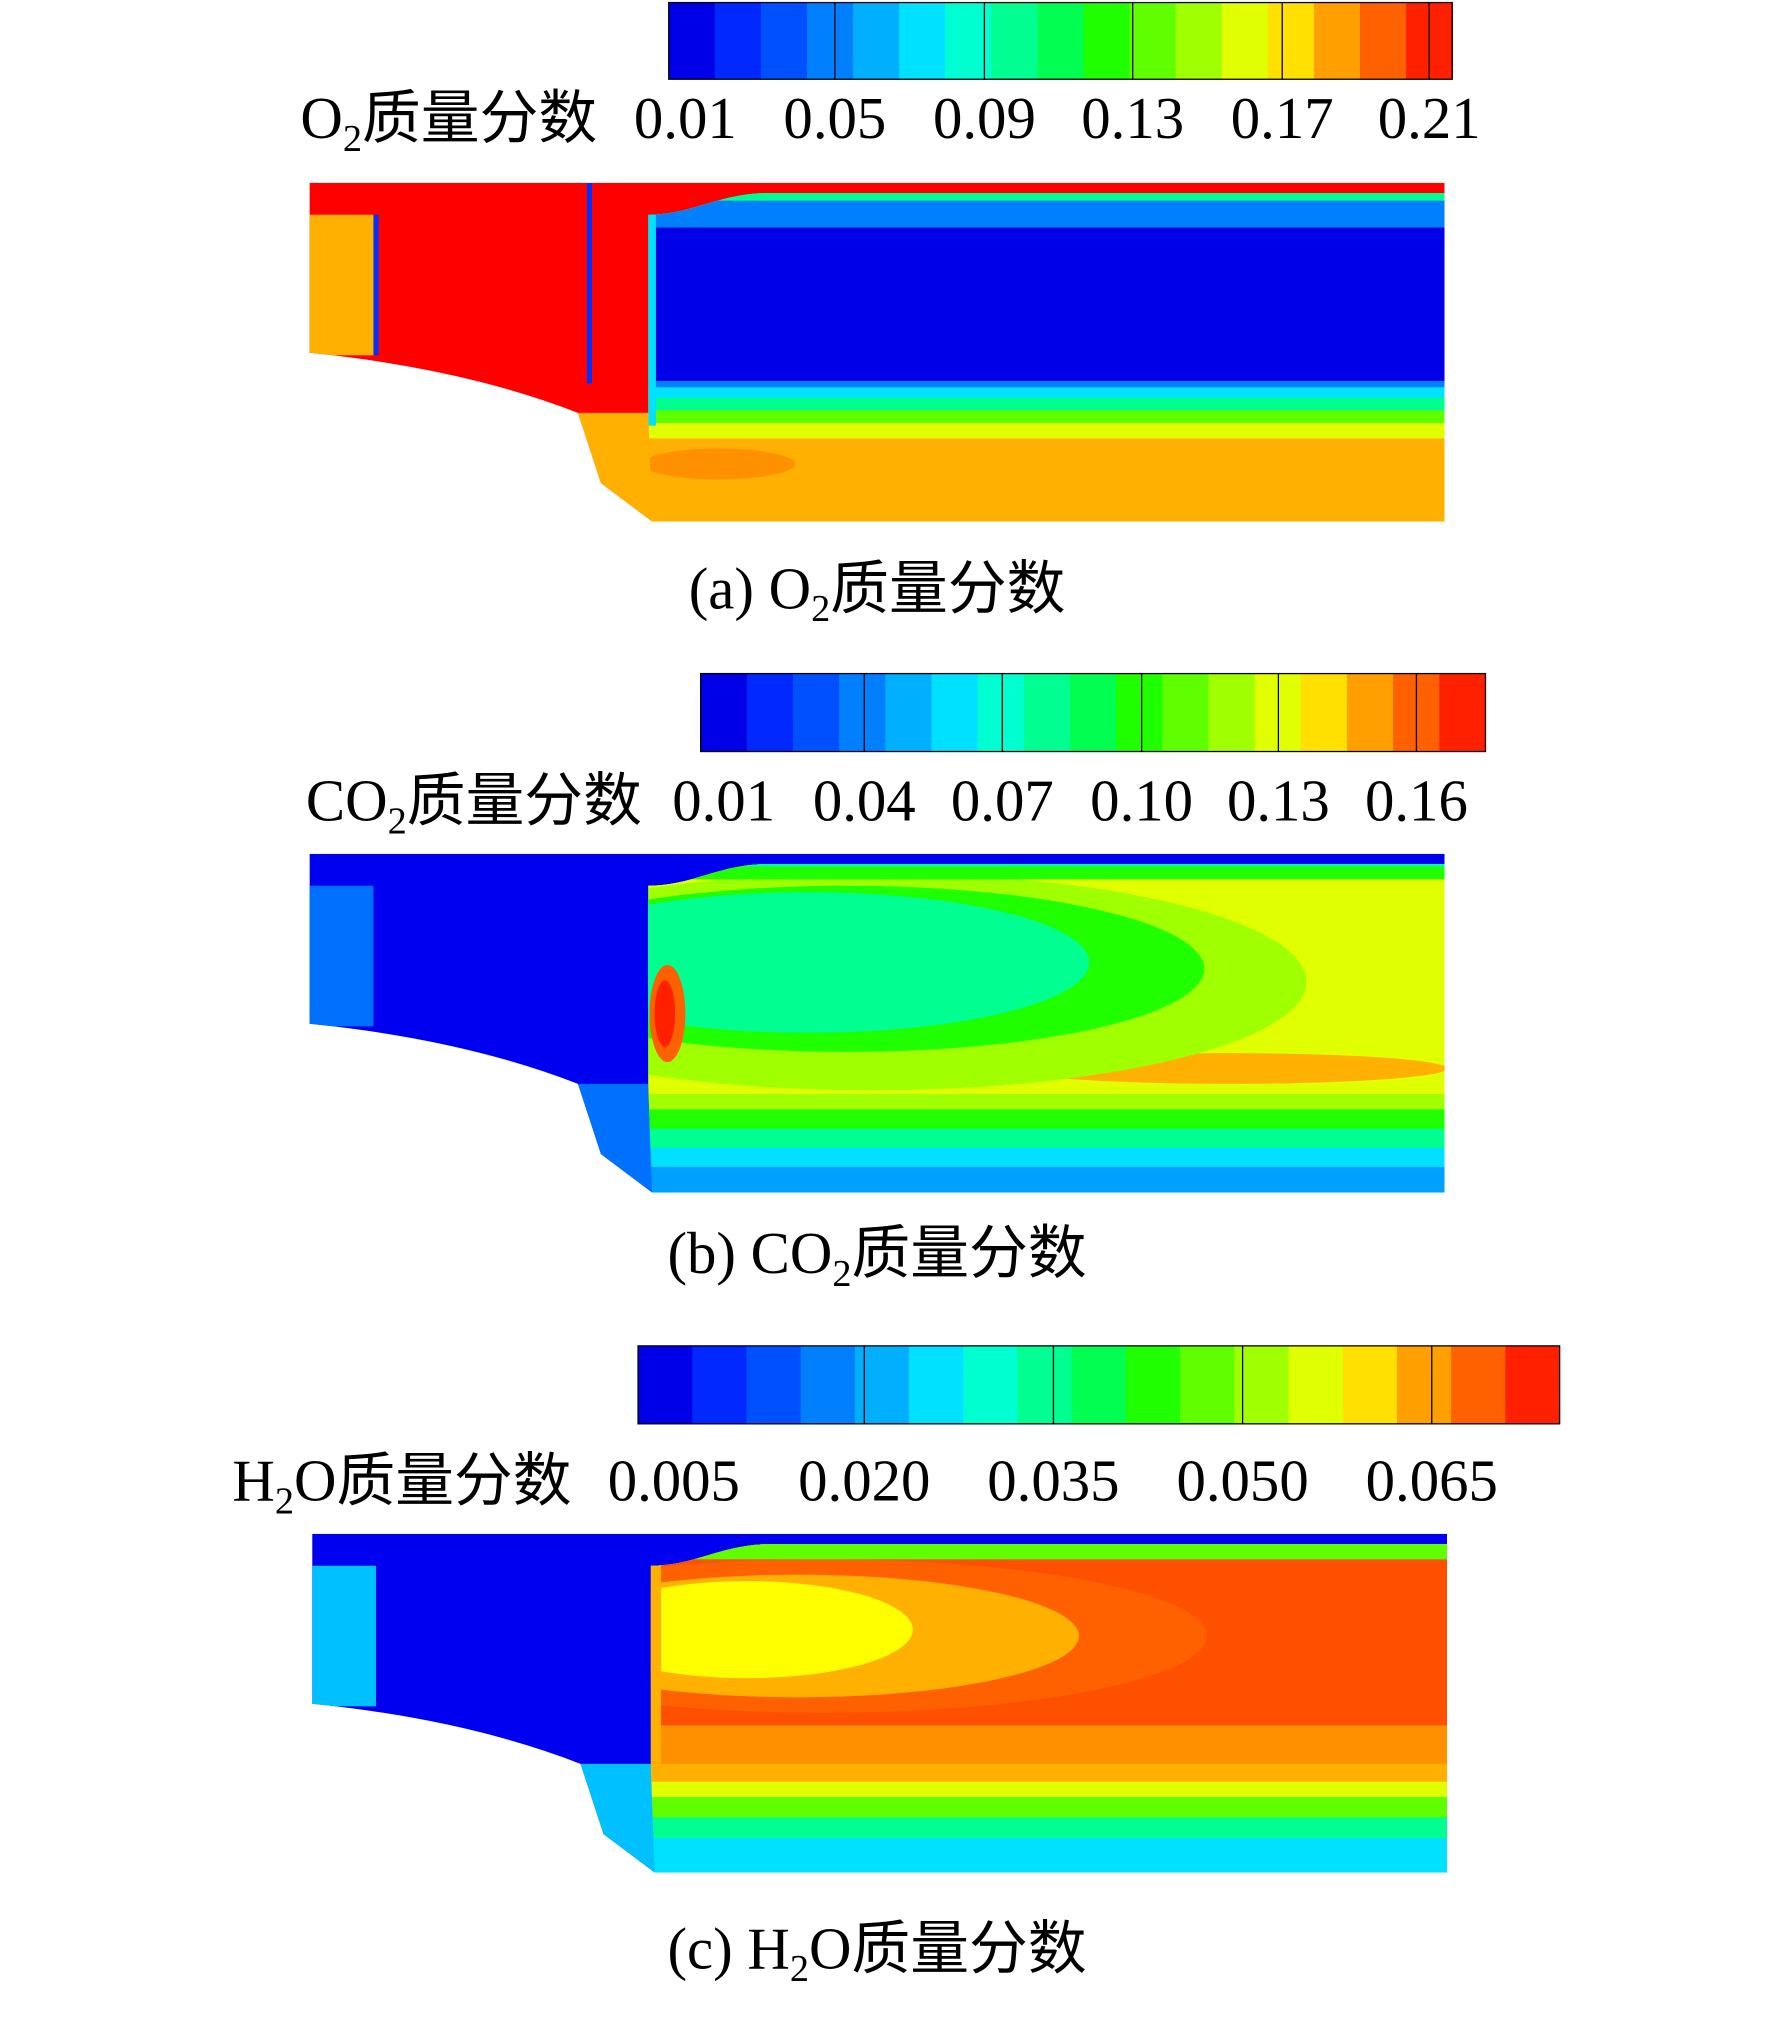  Describe the element at coordinates (433, 1481) in the screenshot. I see `colorbar-label-part: O质量分数` at that location.